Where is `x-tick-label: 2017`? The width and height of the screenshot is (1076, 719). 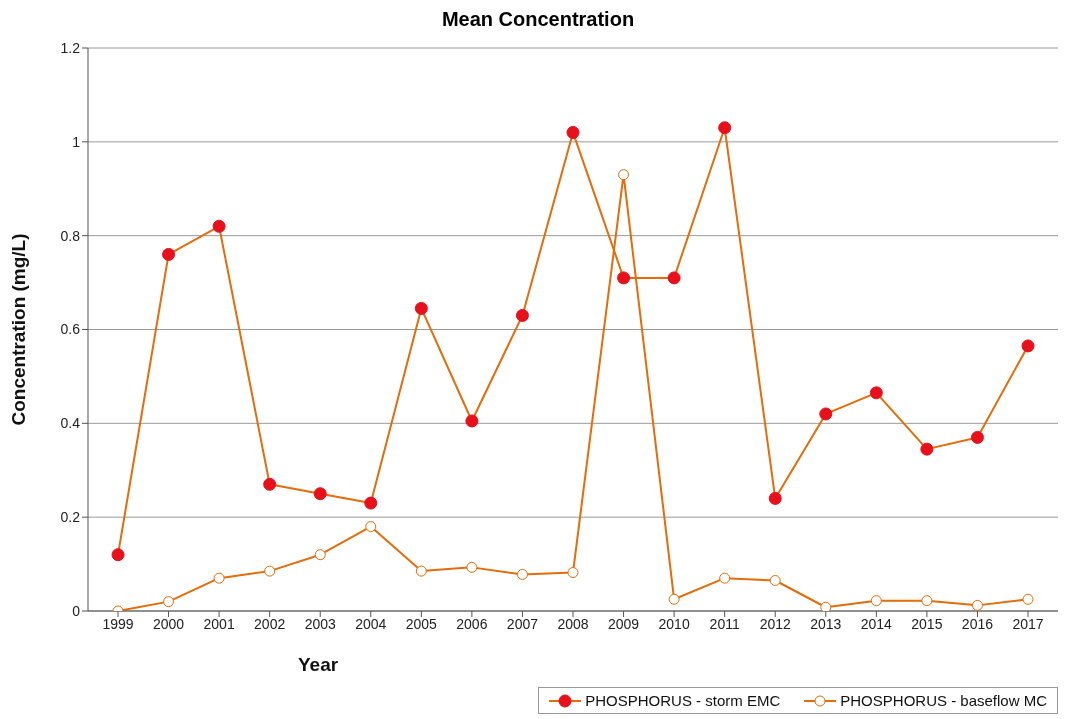 x-tick-label: 2017 is located at coordinates (1028, 623).